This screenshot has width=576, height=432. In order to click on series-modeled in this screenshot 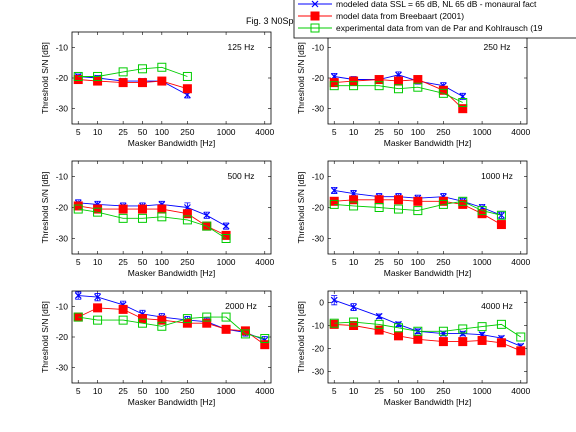, I will do `click(427, 322)`.